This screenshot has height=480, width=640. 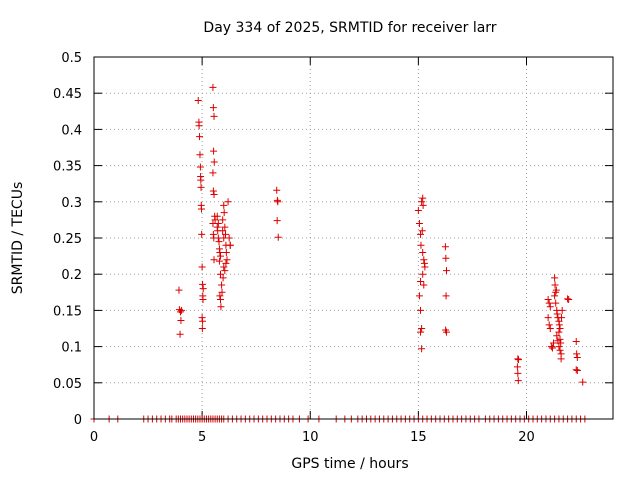 I want to click on y-tick-label: 0.35, so click(x=67, y=167).